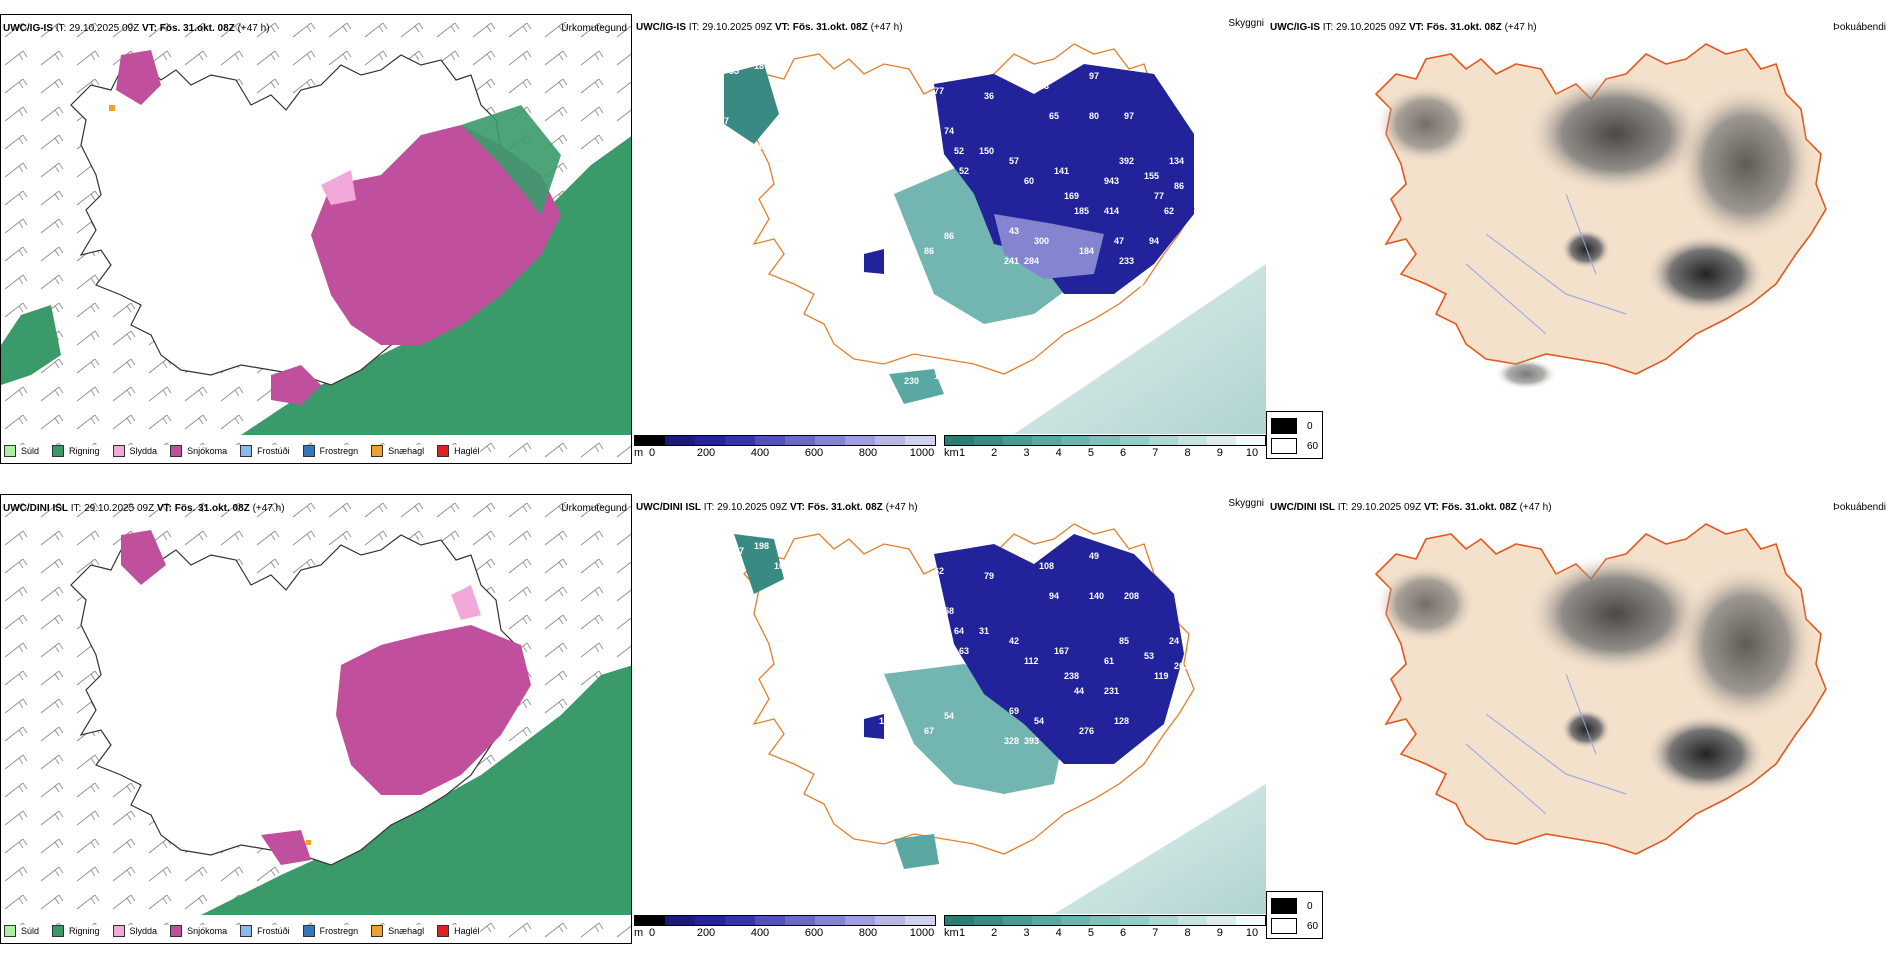  Describe the element at coordinates (949, 131) in the screenshot. I see `visibility-value-label: 74` at that location.